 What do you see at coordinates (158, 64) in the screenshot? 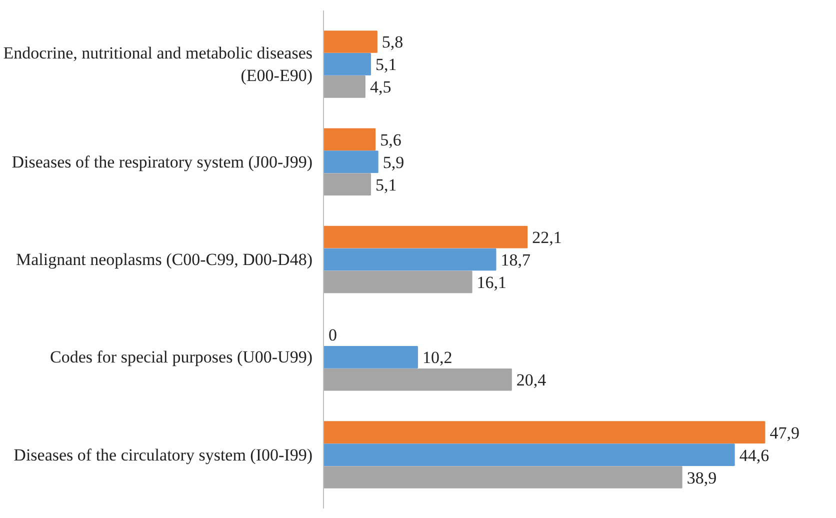
I see `y-tick-label: Endocrine, nutritional and metabolic diseases (E00-E90)` at bounding box center [158, 64].